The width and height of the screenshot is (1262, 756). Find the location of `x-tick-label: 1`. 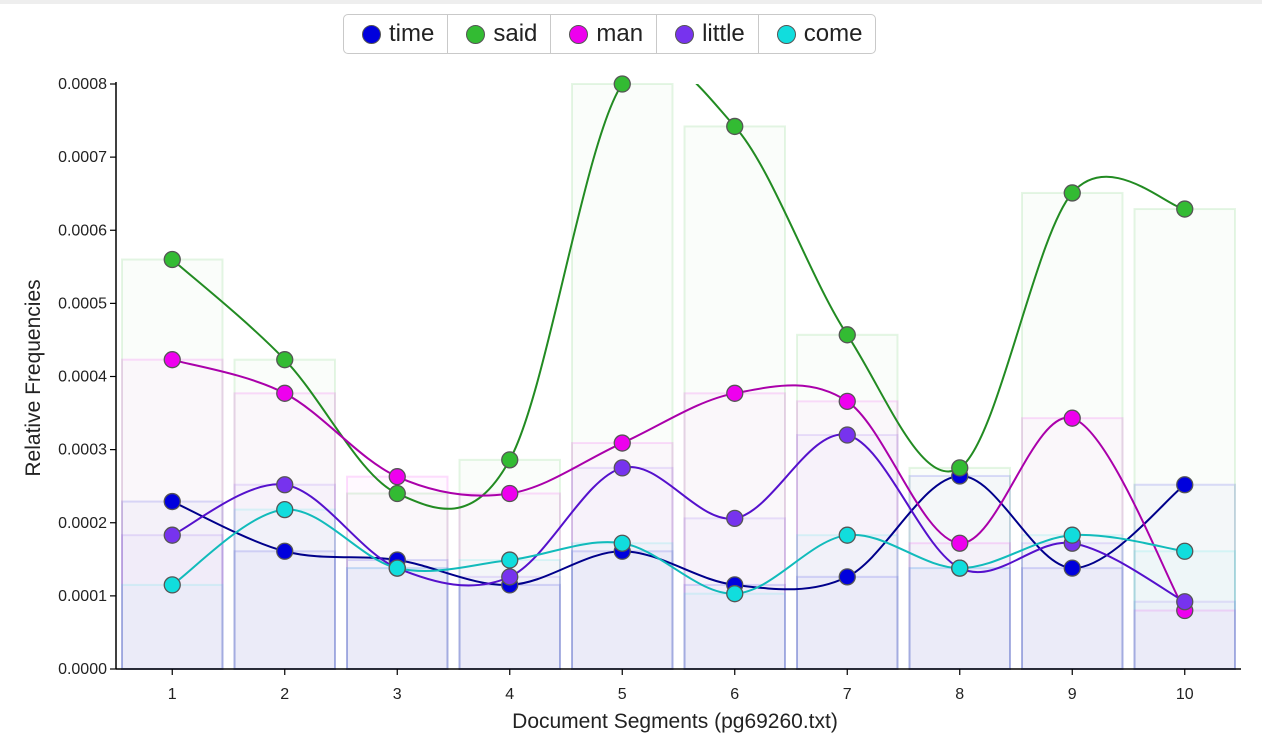

x-tick-label: 1 is located at coordinates (172, 694).